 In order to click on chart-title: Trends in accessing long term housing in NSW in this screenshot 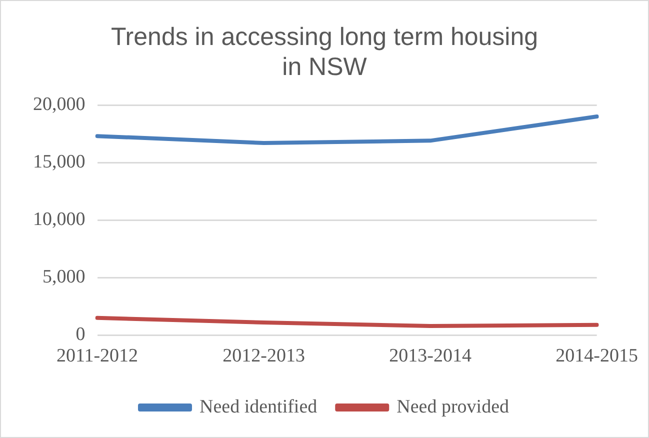, I will do `click(324, 51)`.